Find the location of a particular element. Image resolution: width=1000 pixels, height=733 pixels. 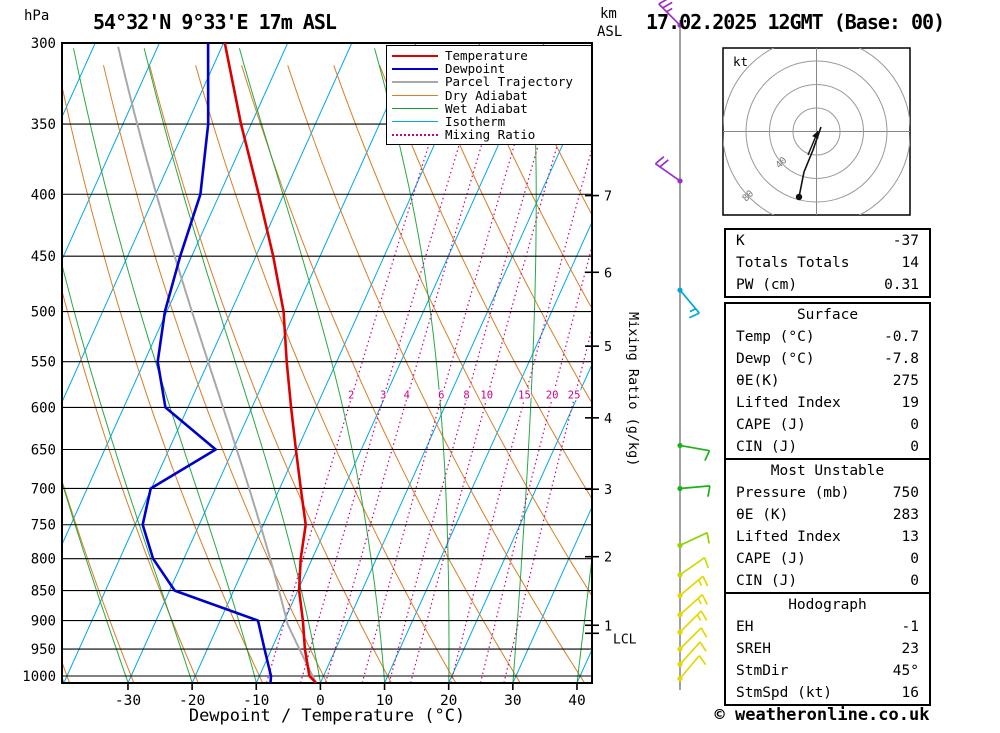

svg-text: 5 is located at coordinates (608, 347).